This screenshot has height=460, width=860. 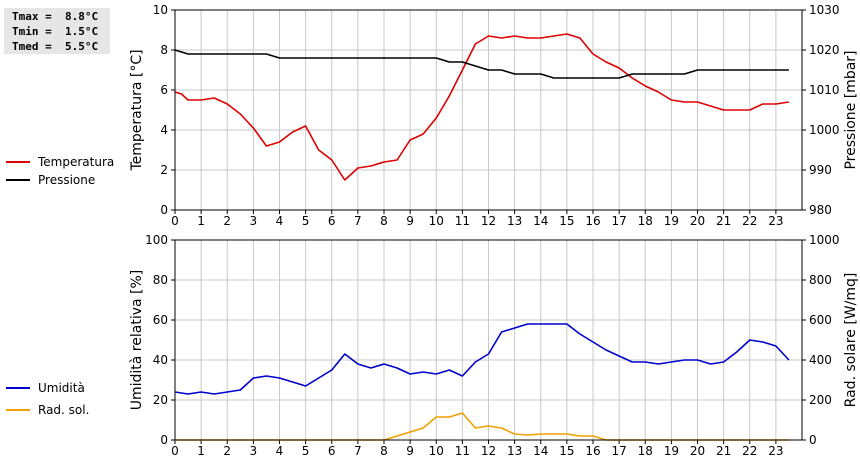 I want to click on y-axis-title: Temperatura [°C], so click(x=137, y=110).